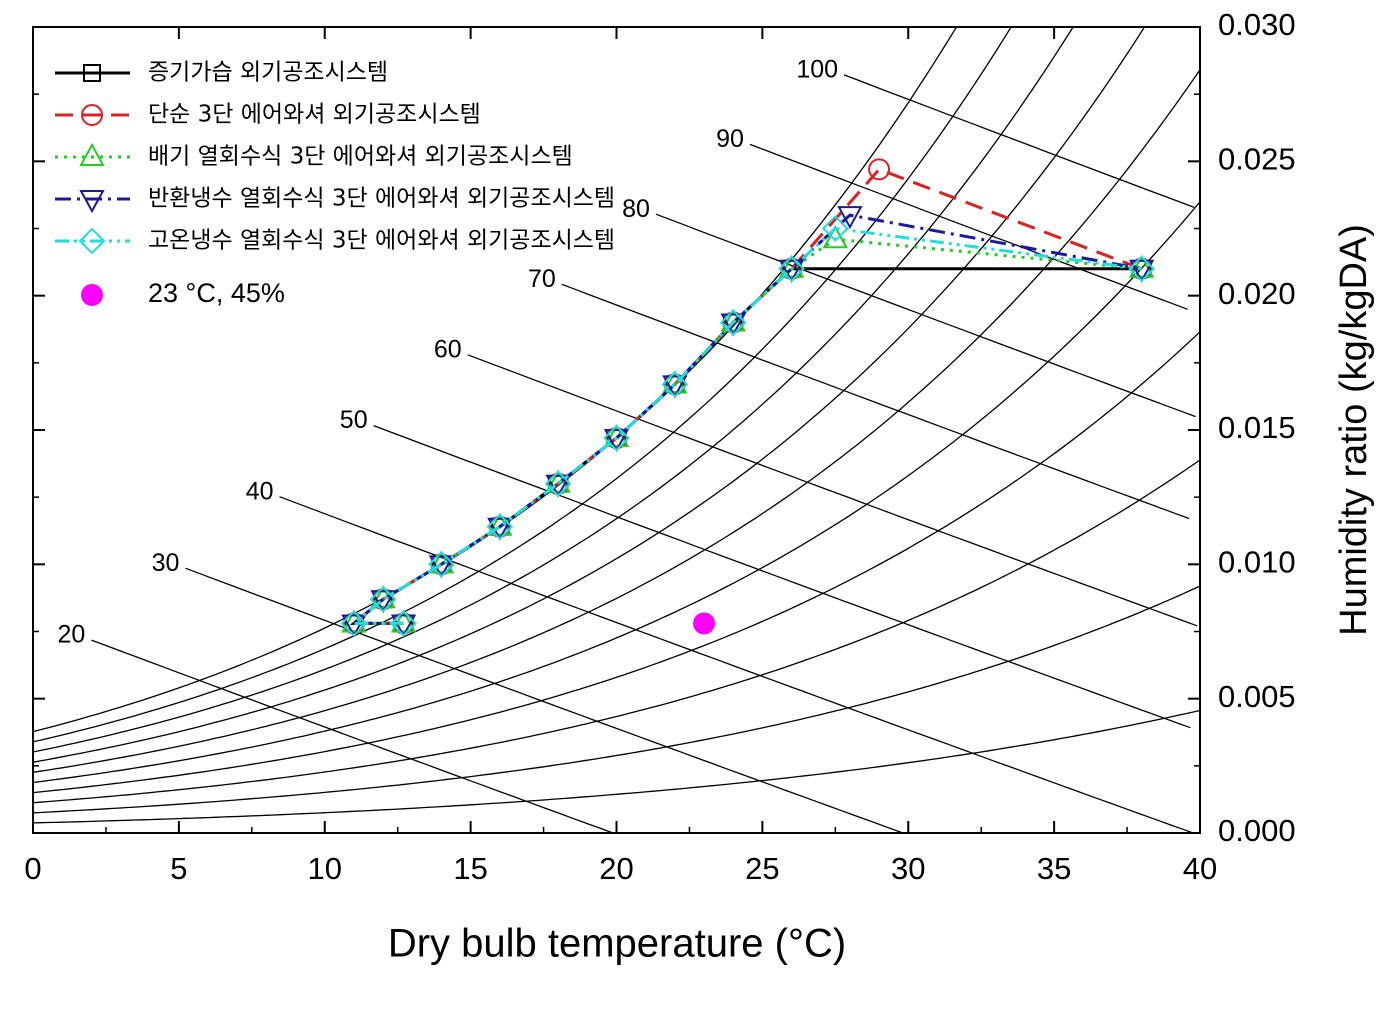  I want to click on enthalpy-label: 90, so click(730, 139).